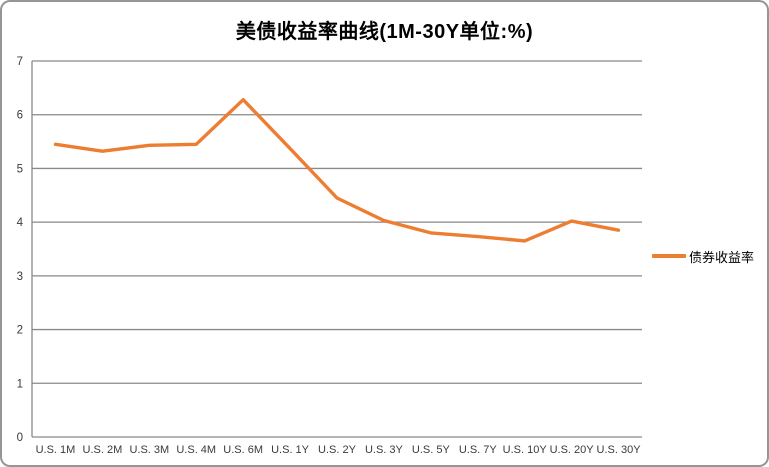 Image resolution: width=769 pixels, height=467 pixels. I want to click on y-tick-label: 7, so click(20, 62).